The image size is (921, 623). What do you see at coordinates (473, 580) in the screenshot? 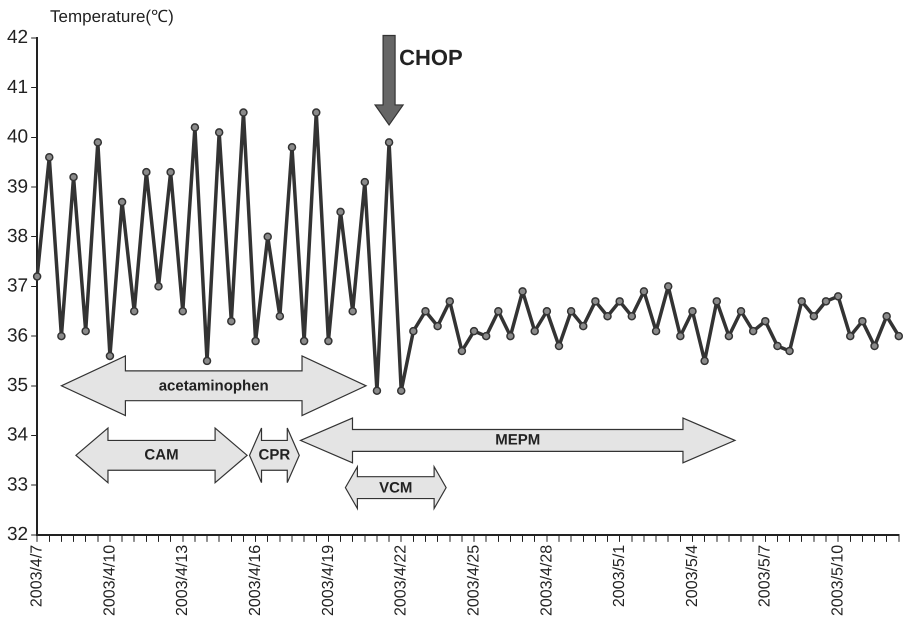
I see `x-tick-label: 2003/4/25` at bounding box center [473, 580].